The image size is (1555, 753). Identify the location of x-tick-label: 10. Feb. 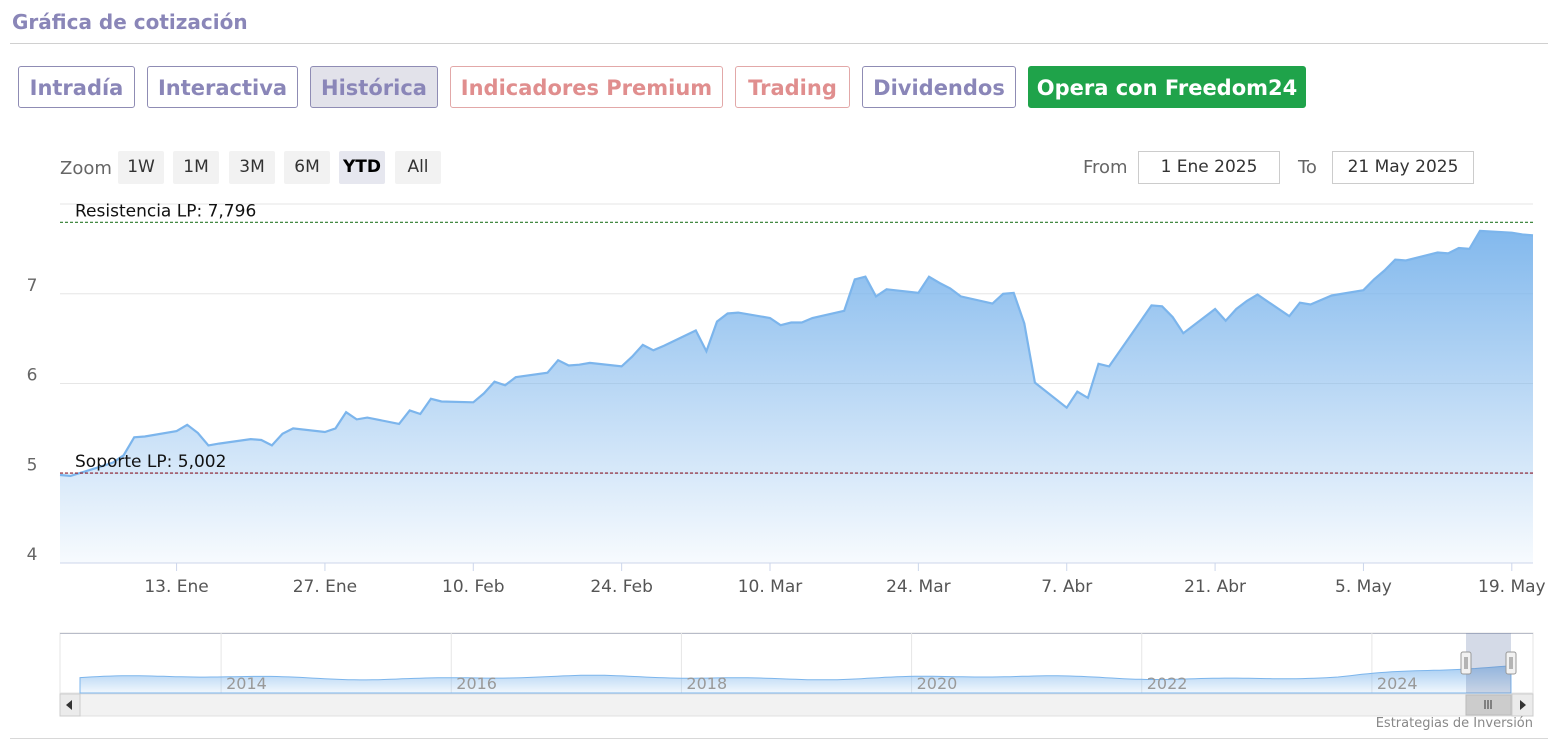
(473, 587).